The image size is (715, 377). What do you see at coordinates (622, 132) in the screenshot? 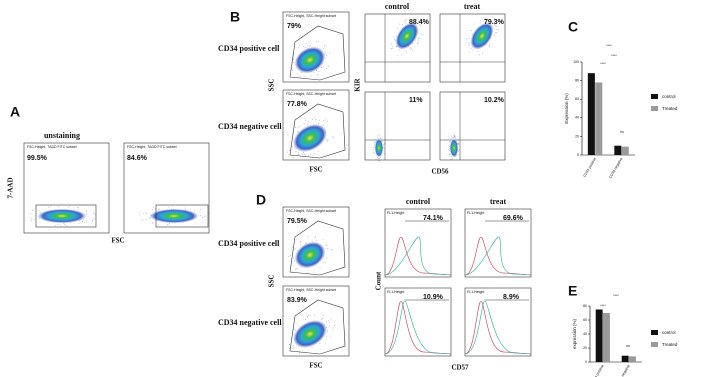
I see `significance-label: ns` at bounding box center [622, 132].